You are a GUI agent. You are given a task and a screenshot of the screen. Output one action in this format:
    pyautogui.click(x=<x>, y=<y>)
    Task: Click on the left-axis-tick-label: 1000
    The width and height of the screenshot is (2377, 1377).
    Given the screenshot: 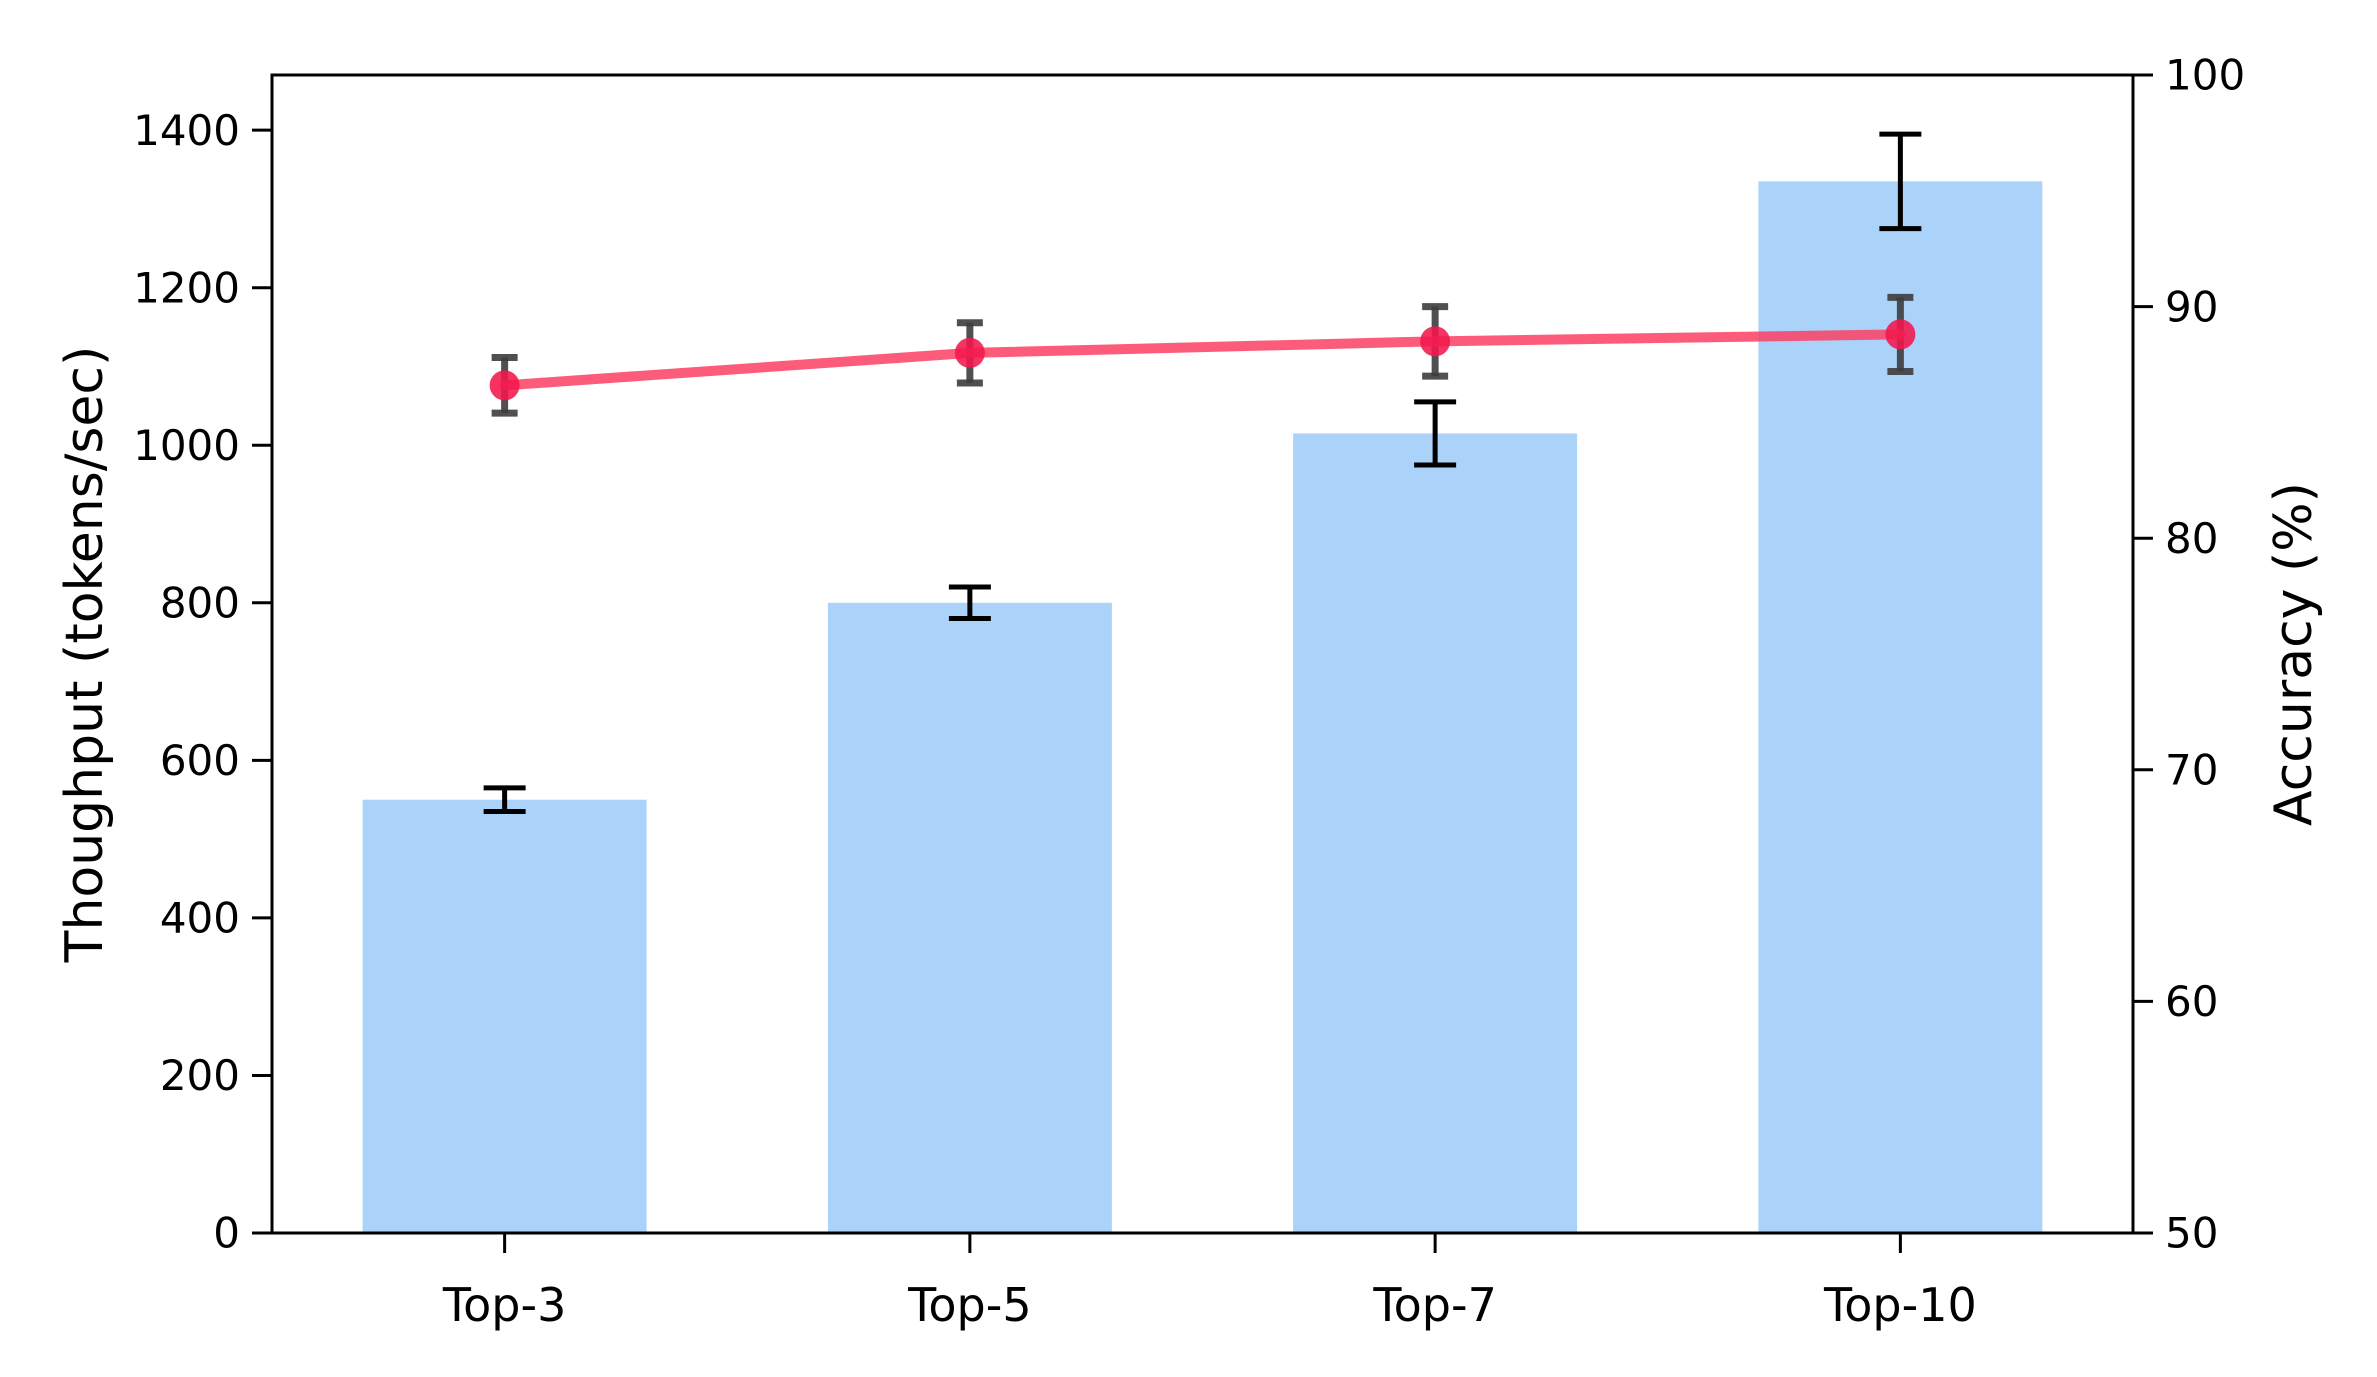 What is the action you would take?
    pyautogui.click(x=186, y=445)
    